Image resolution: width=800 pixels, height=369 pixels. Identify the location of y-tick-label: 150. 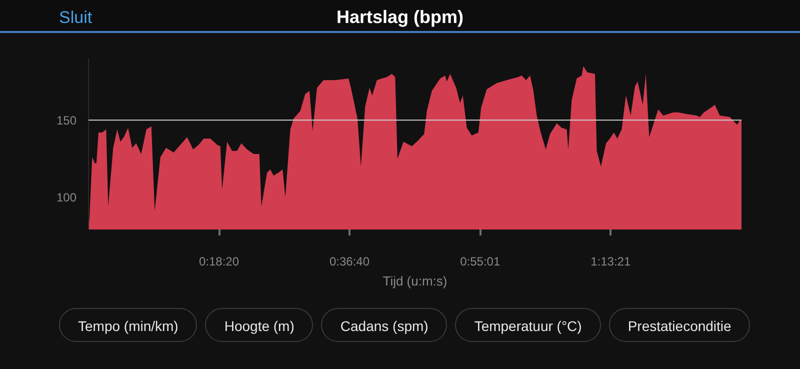
(66, 121).